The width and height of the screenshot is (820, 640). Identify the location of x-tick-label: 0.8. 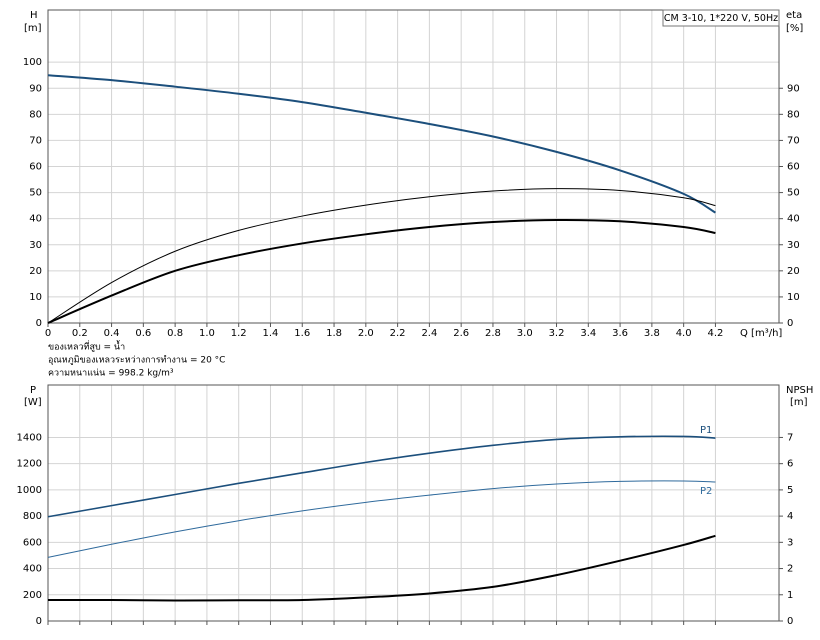
(175, 333).